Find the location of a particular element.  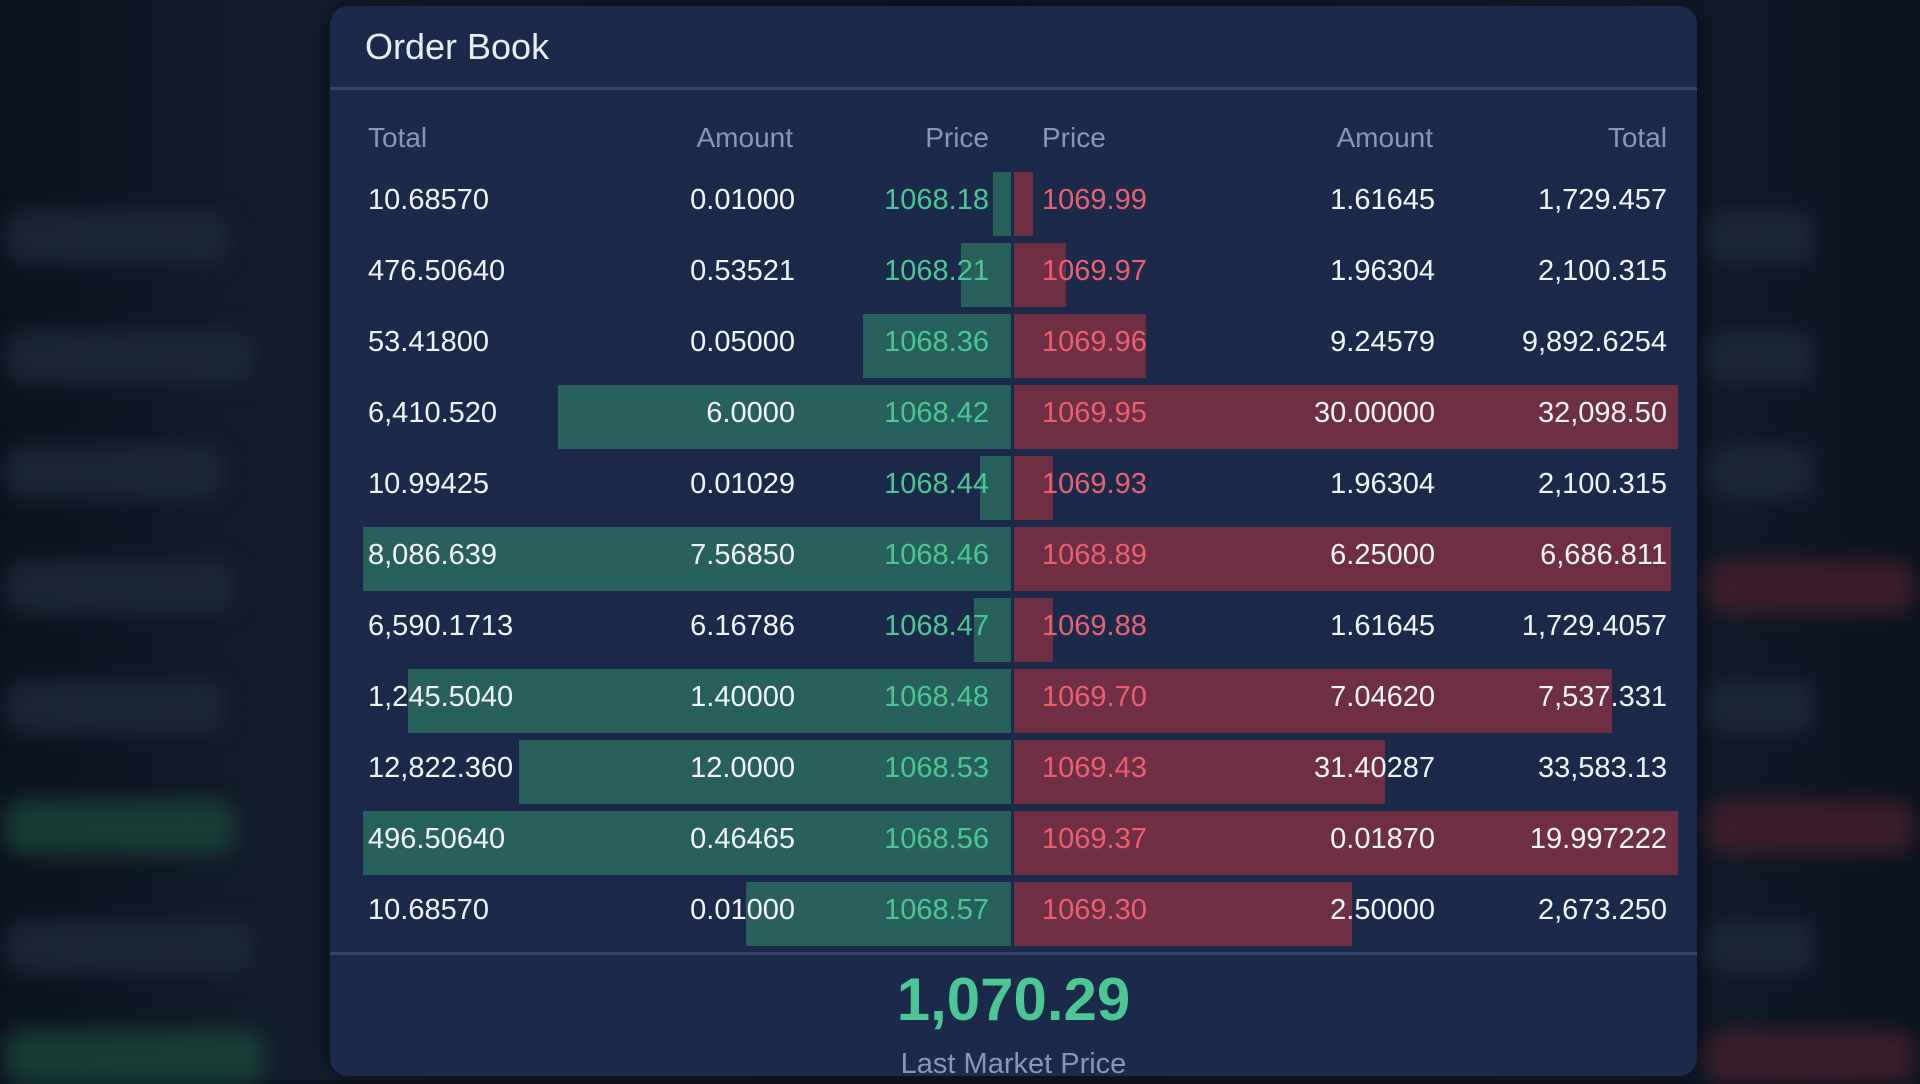

spread-divider is located at coordinates (1012, 558).